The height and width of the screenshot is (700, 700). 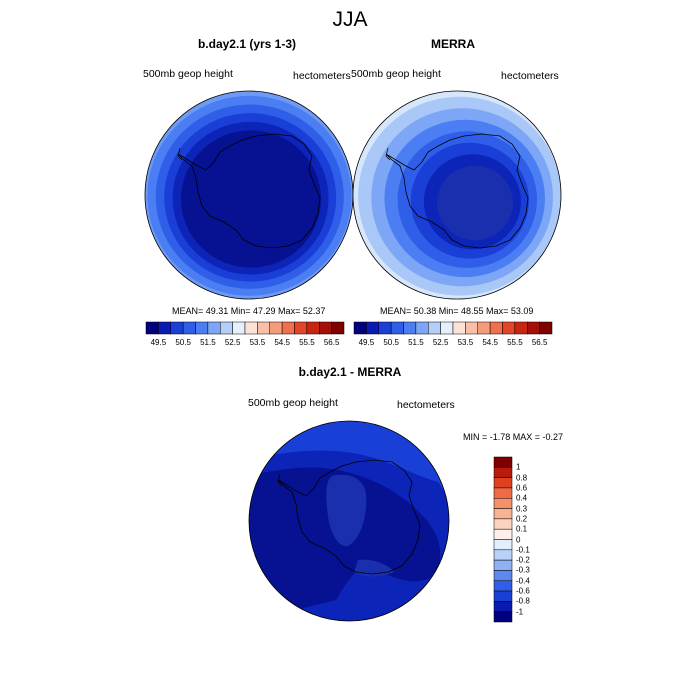 I want to click on colorbar-model-ticks: 49.5 50.5 51.5 52.5 53.5 54.5 55.5 56.5, so click(x=245, y=344).